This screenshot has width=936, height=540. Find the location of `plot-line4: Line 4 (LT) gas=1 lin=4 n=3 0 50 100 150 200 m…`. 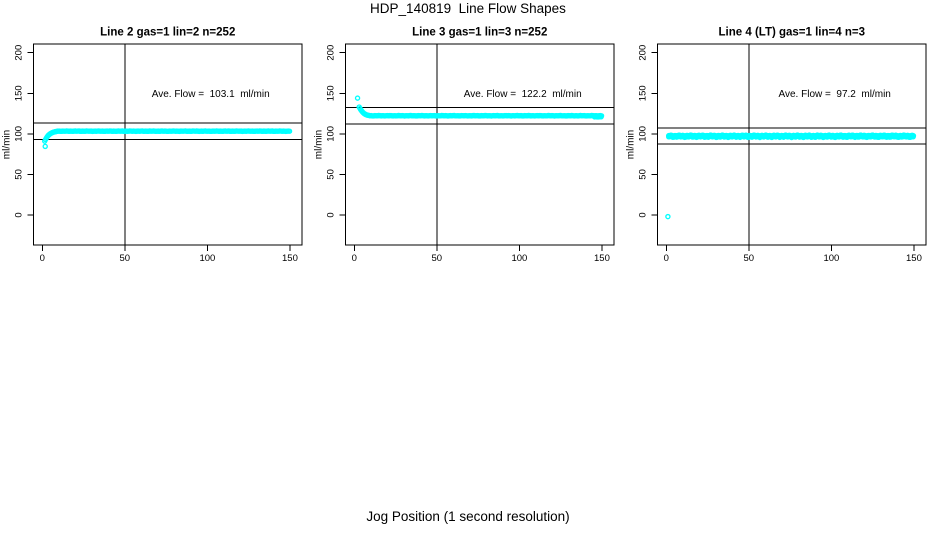

plot-line4: Line 4 (LT) gas=1 lin=4 n=3 0 50 100 150 200 m… is located at coordinates (776, 145).